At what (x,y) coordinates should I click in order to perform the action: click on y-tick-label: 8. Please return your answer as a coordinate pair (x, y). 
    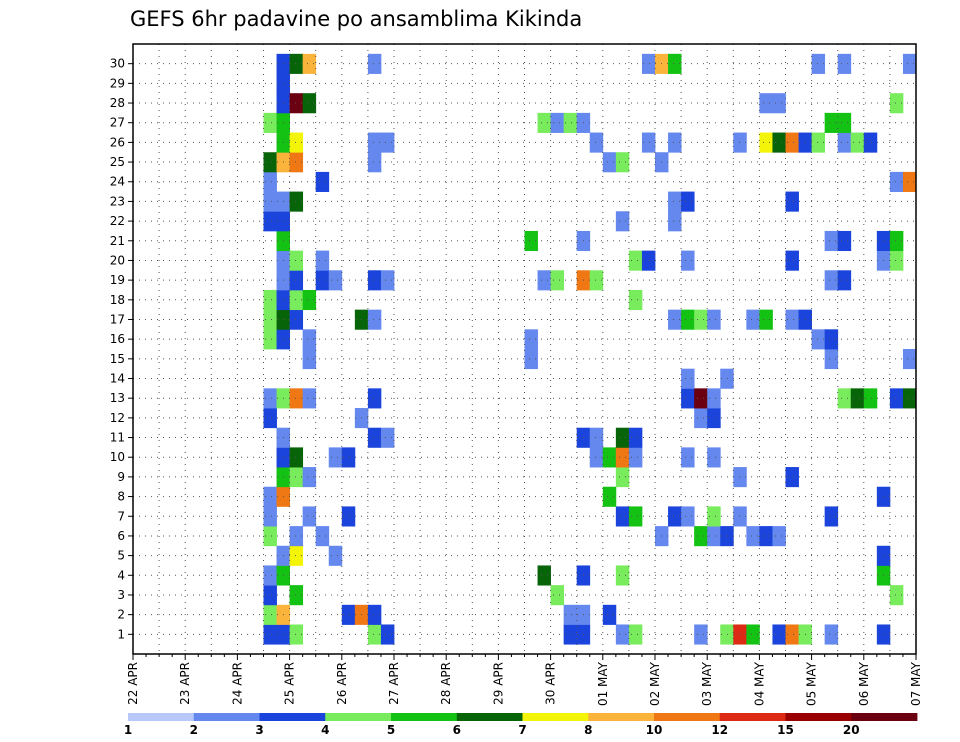
    Looking at the image, I should click on (121, 497).